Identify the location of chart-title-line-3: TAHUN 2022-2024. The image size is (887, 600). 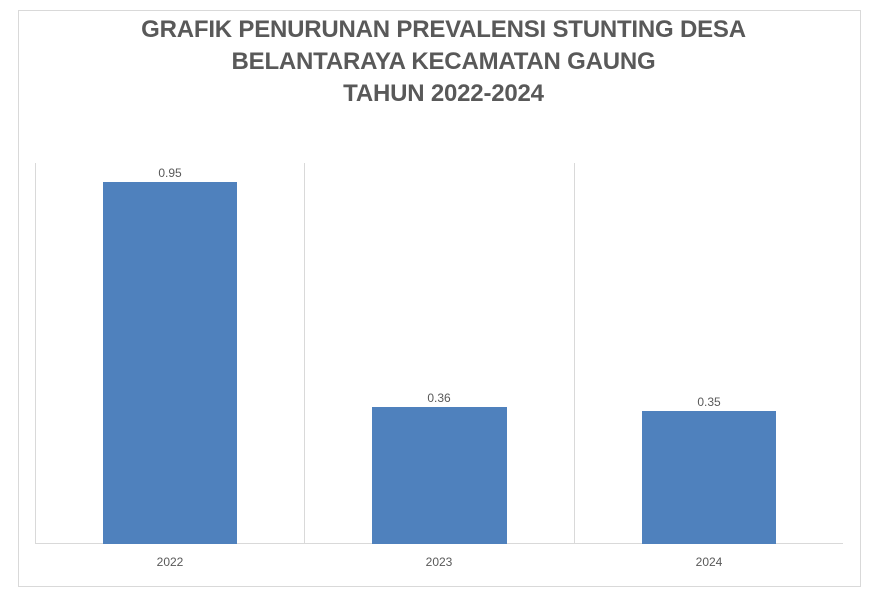
(443, 93).